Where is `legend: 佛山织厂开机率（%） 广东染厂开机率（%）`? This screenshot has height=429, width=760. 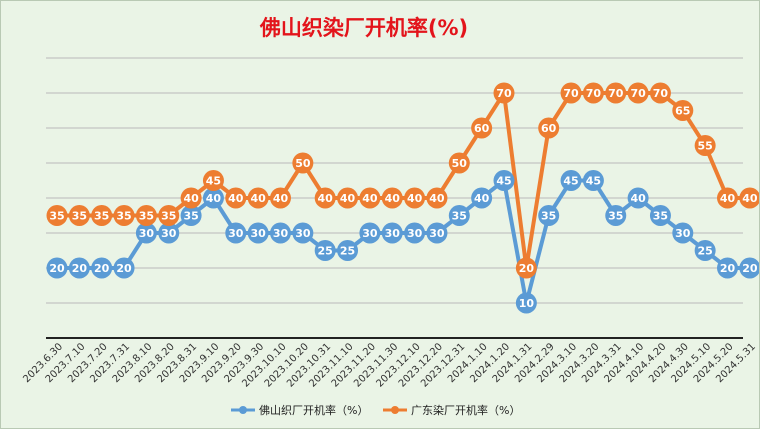 legend: 佛山织厂开机率（%） 广东染厂开机率（%） is located at coordinates (375, 410).